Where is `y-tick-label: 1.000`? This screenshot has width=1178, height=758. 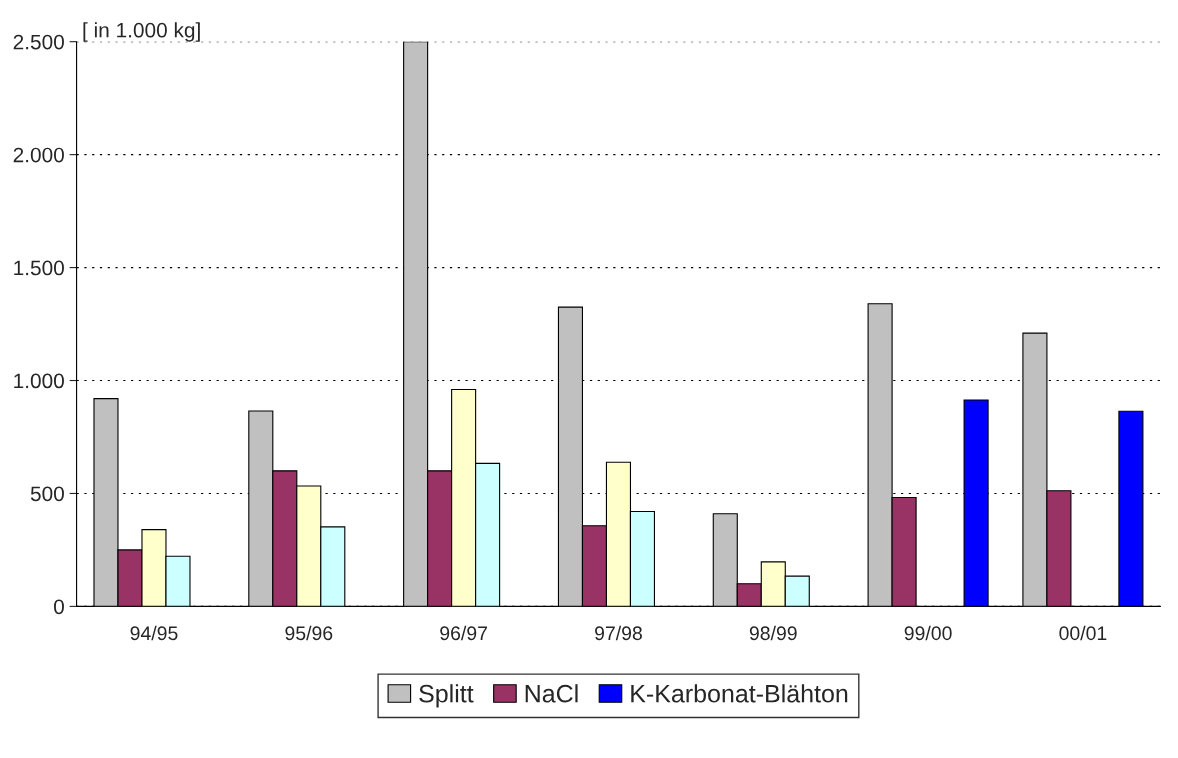 y-tick-label: 1.000 is located at coordinates (39, 381).